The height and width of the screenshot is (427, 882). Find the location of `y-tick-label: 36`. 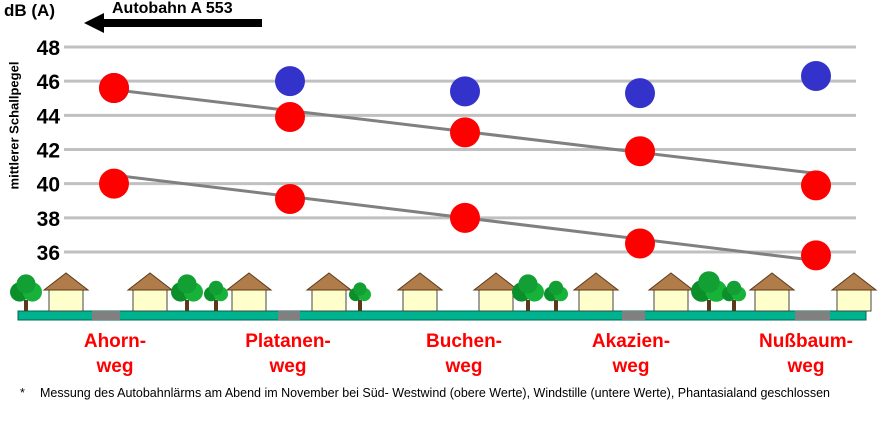

y-tick-label: 36 is located at coordinates (48, 253).